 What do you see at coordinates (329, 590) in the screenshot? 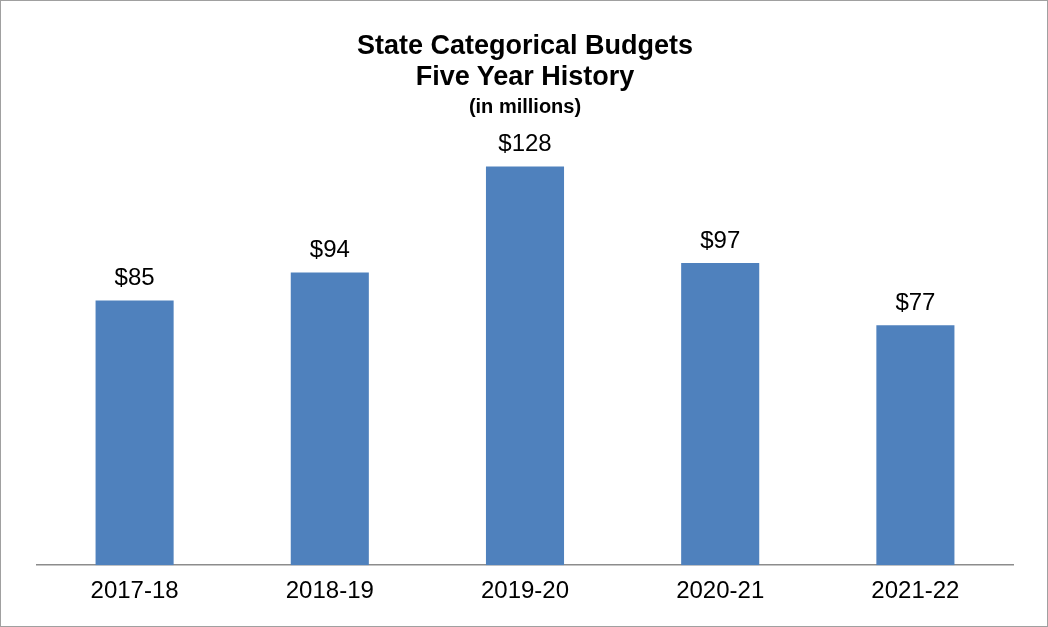
I see `x-tick-label: 2018-19` at bounding box center [329, 590].